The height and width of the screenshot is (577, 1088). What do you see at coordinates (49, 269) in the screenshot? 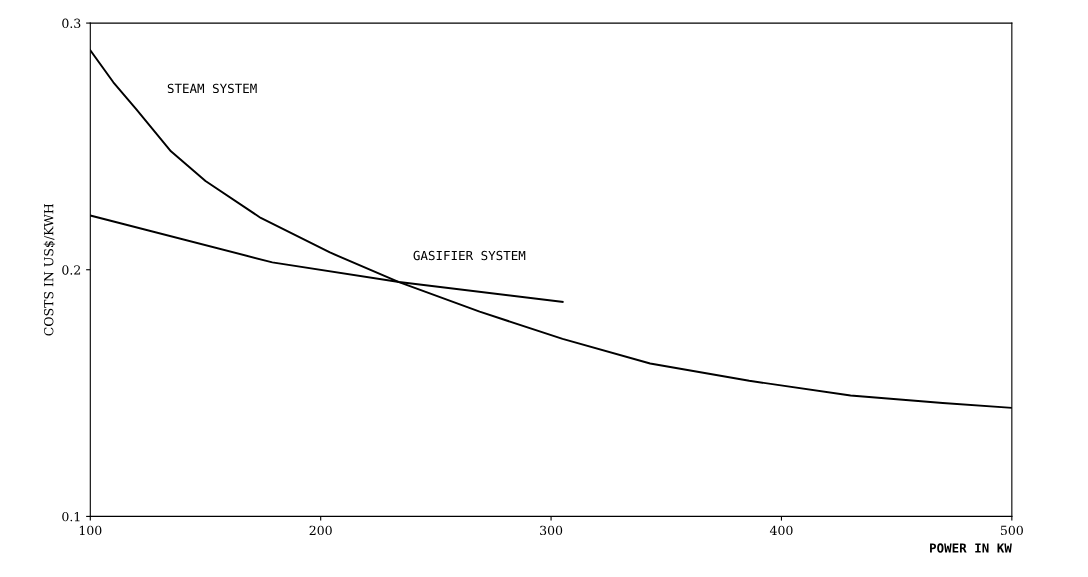
I see `y-axis-title: COSTS IN US$/KWH` at bounding box center [49, 269].